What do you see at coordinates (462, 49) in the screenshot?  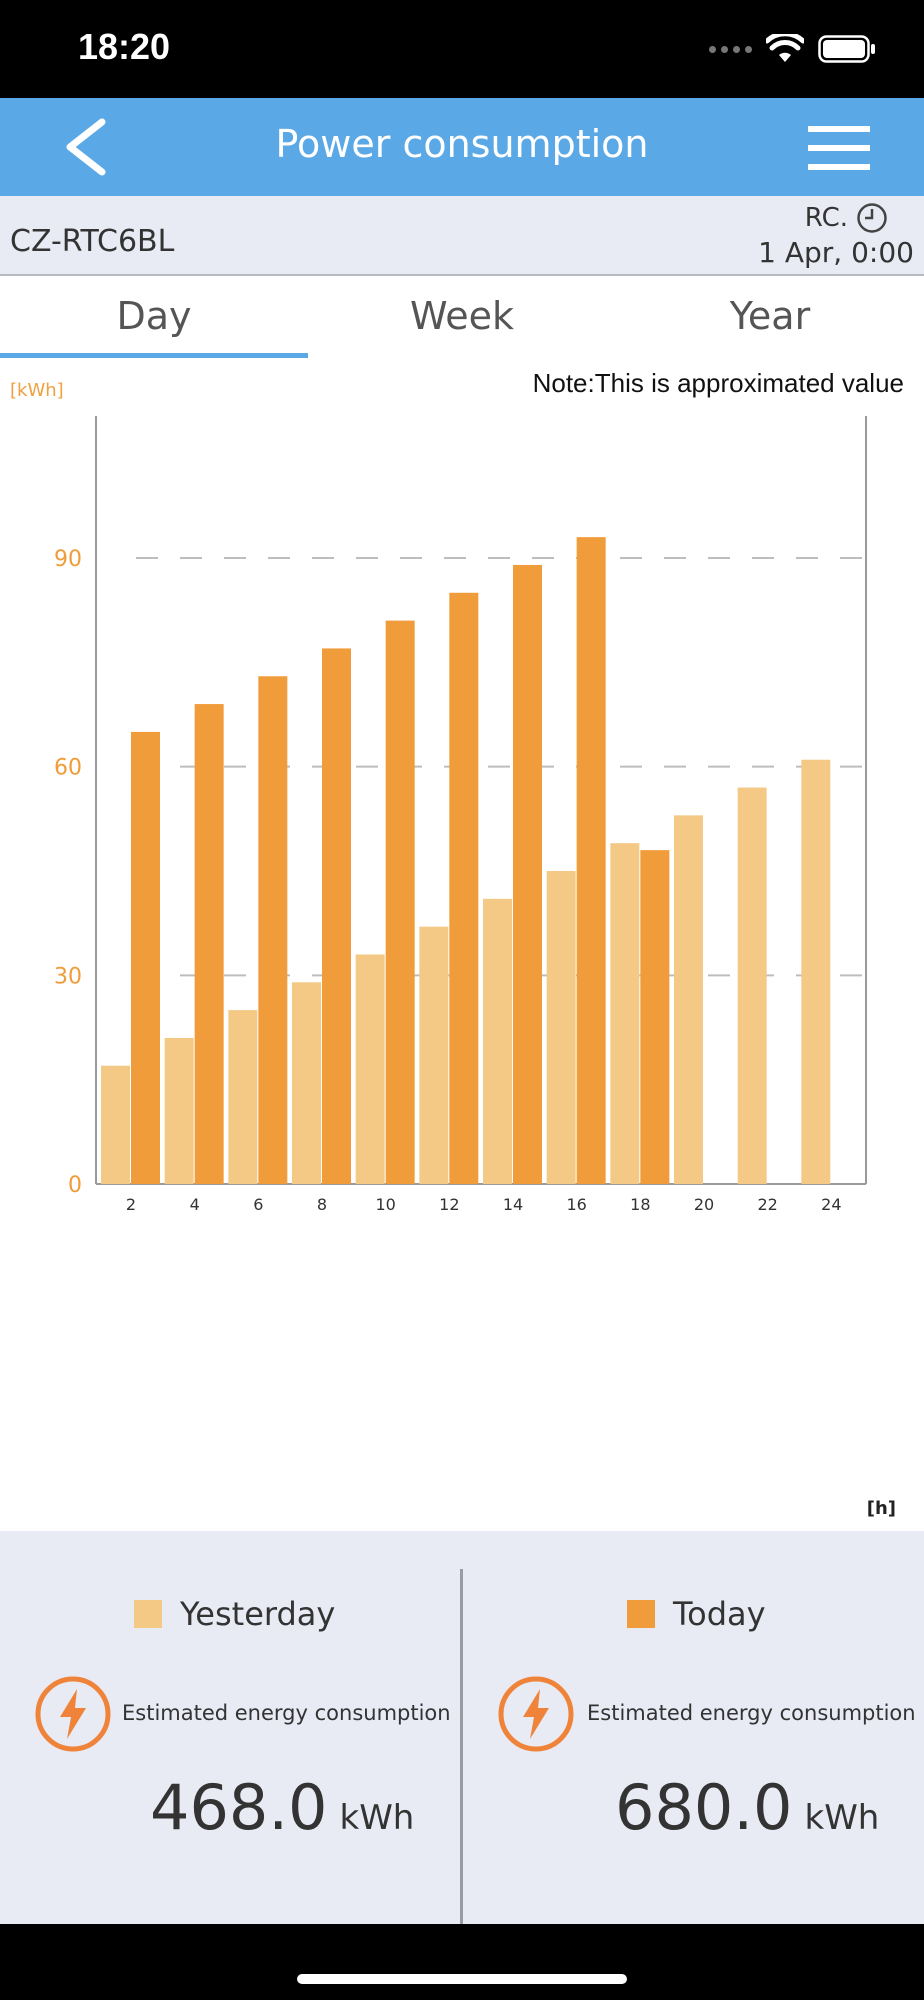 I see `status-bar: 18:20` at bounding box center [462, 49].